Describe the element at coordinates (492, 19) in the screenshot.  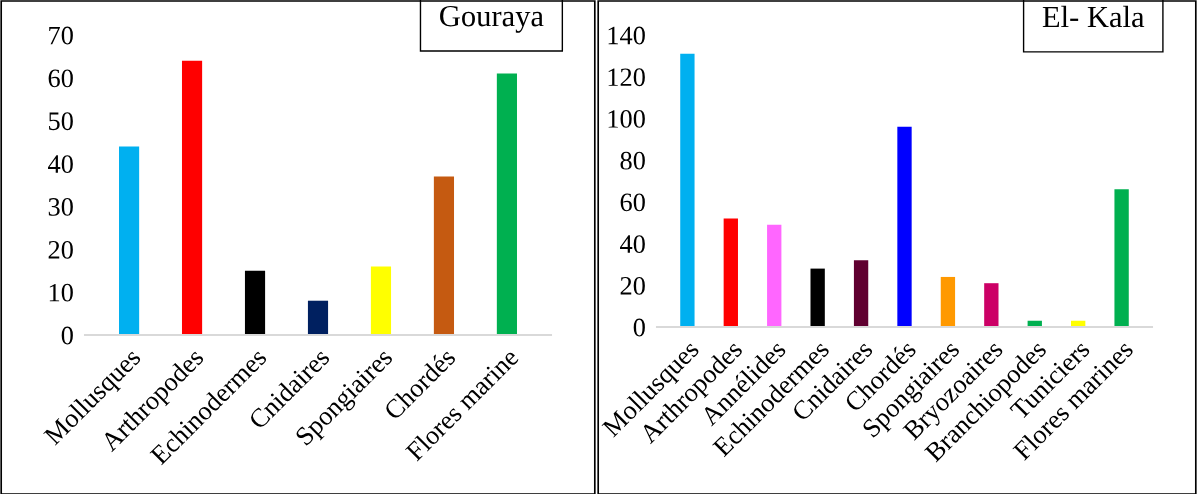
I see `chart-title: Gouraya` at that location.